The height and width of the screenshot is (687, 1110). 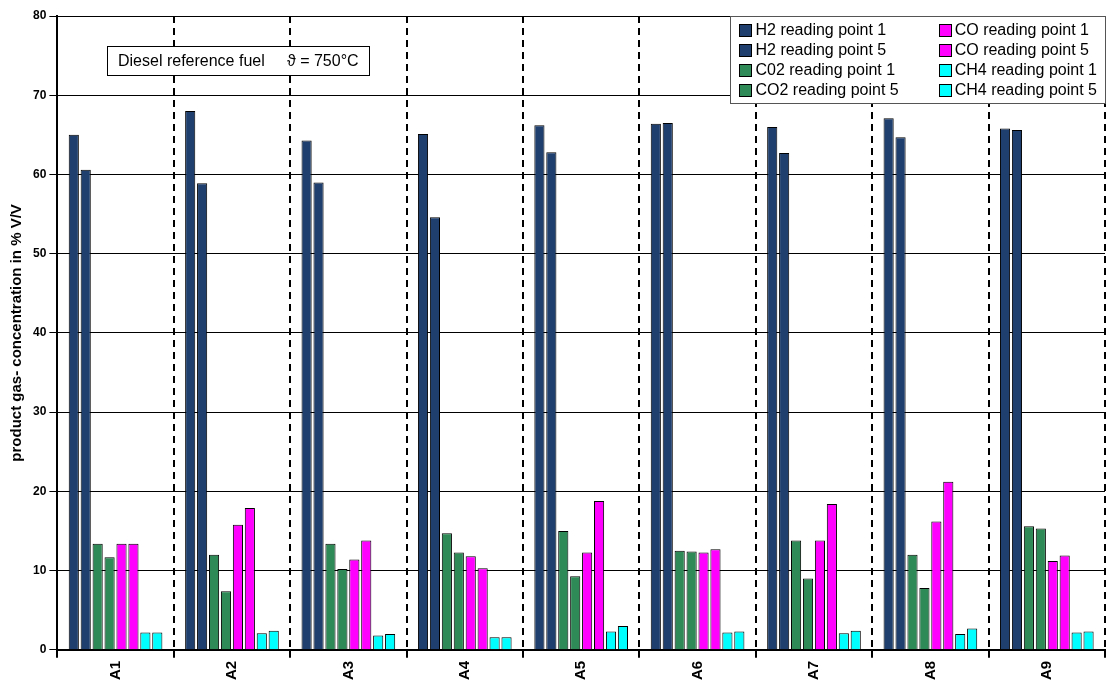 What do you see at coordinates (1021, 50) in the screenshot?
I see `legend-label: CO reading point 5` at bounding box center [1021, 50].